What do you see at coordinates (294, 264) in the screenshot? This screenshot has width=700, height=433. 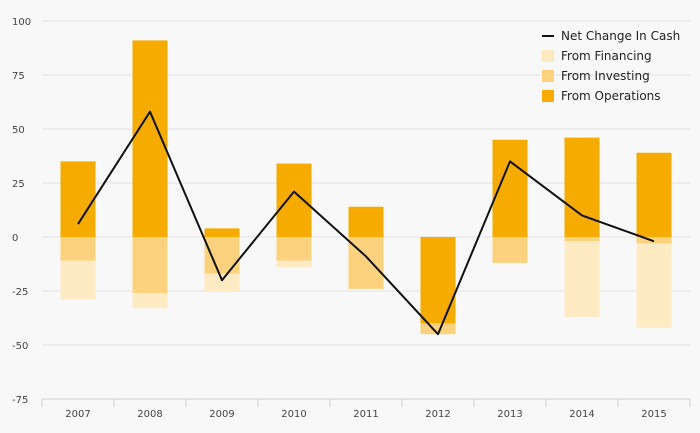 I see `bar-from-financing-2010` at bounding box center [294, 264].